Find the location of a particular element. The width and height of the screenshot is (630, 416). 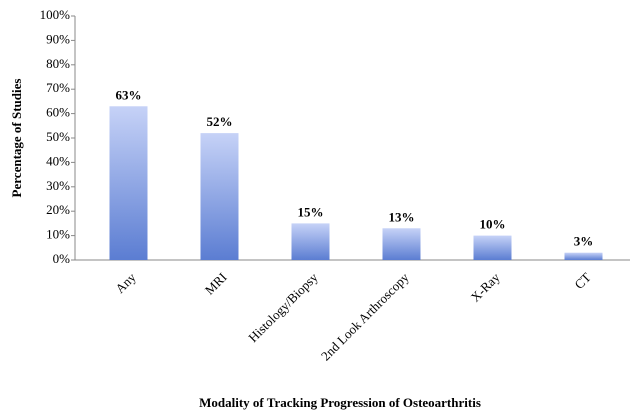

y-axis-label: Percentage of Studies is located at coordinates (16, 138).